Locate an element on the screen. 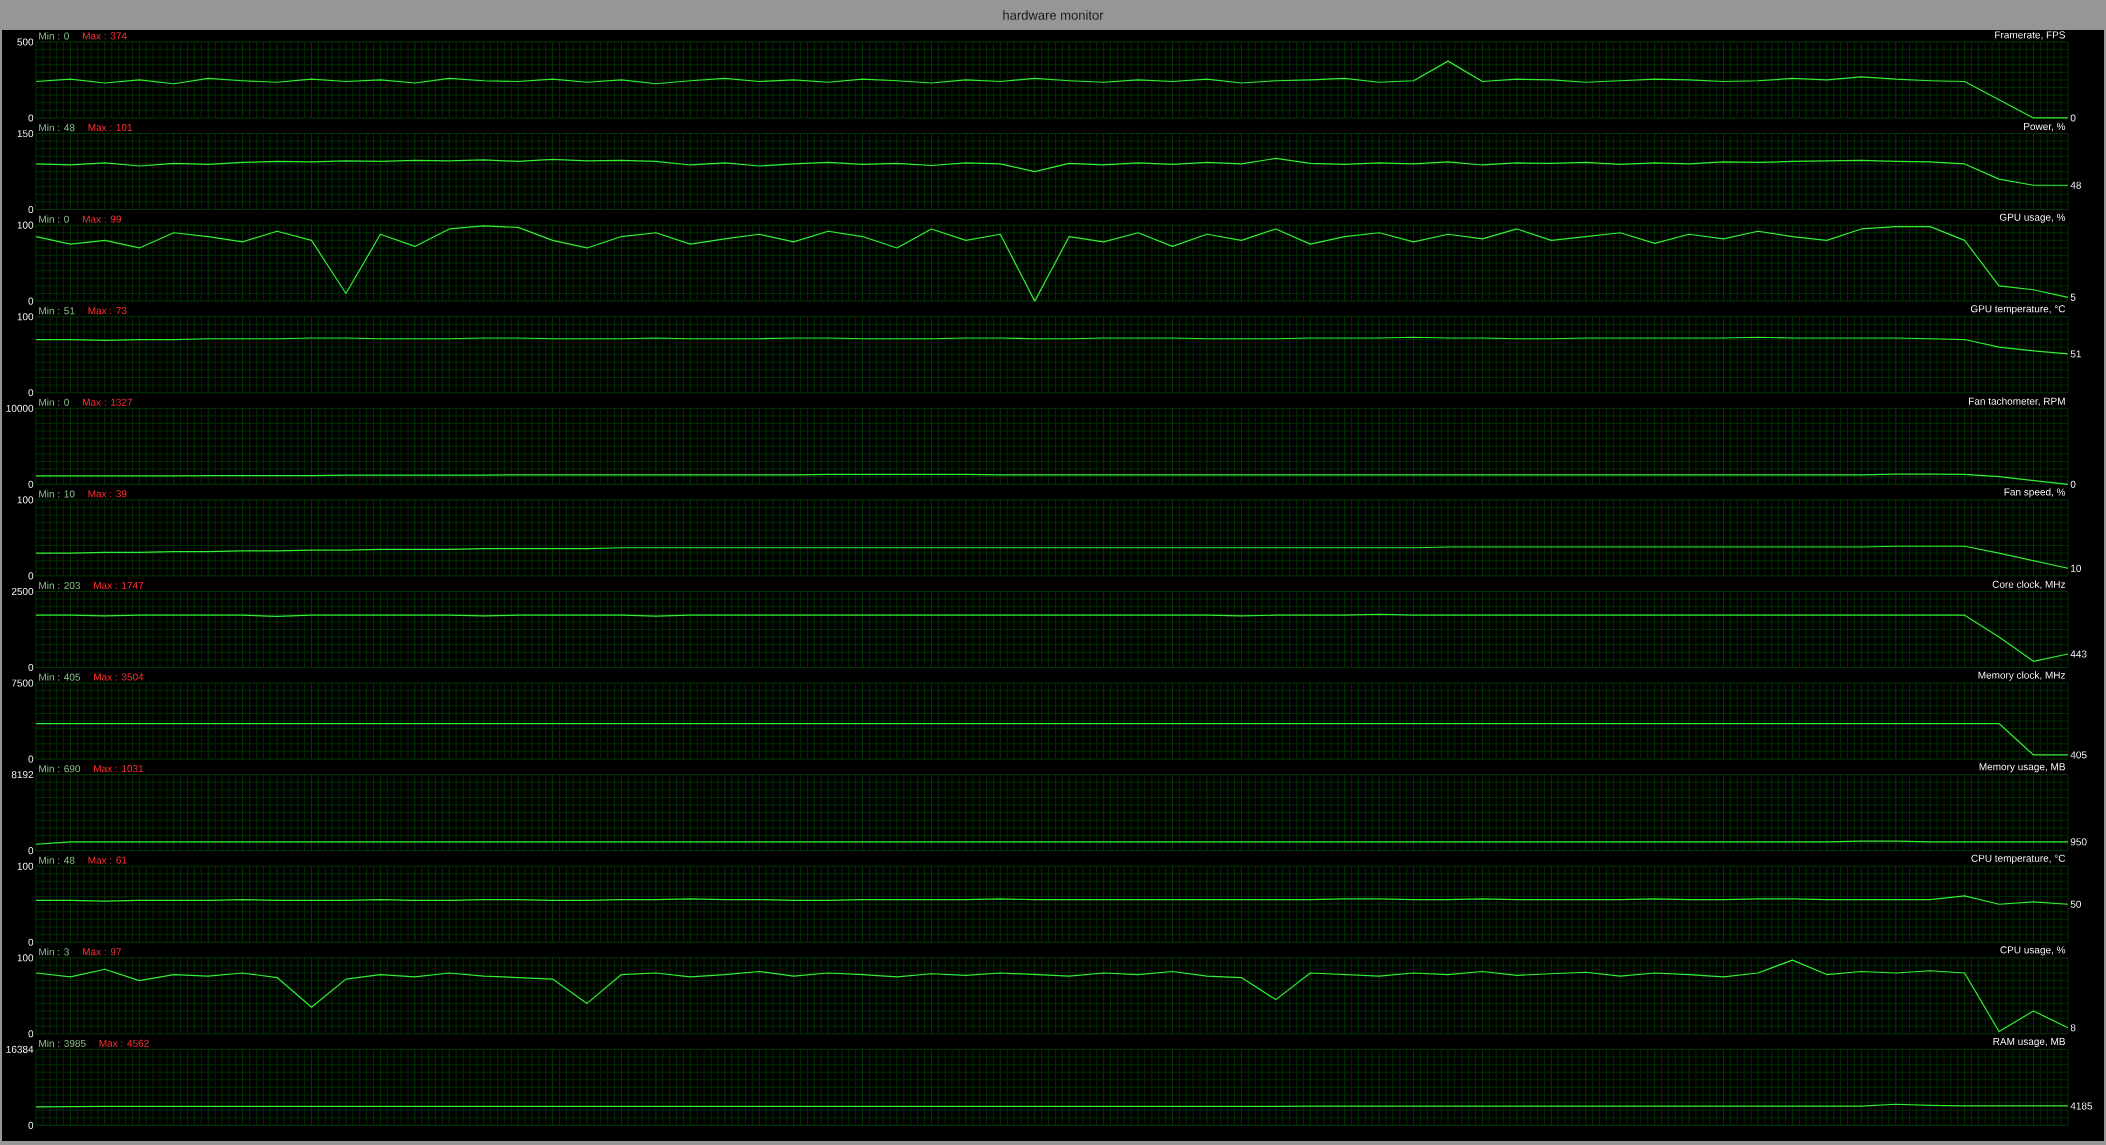 The height and width of the screenshot is (1145, 2106). chart-title: CPU usage, % is located at coordinates (2033, 951).